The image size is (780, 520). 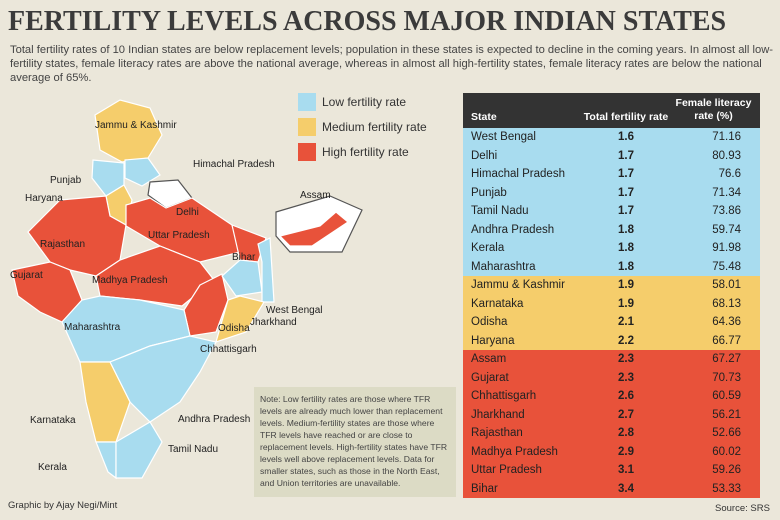 What do you see at coordinates (626, 451) in the screenshot?
I see `cell-tfr: 2.9` at bounding box center [626, 451].